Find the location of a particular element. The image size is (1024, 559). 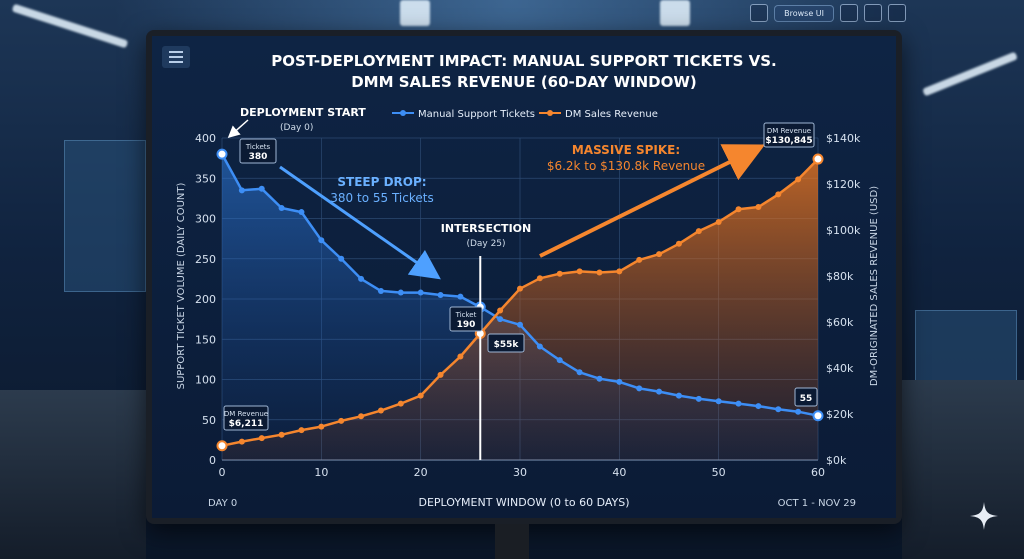

x-tick-label: 10 is located at coordinates (321, 472).